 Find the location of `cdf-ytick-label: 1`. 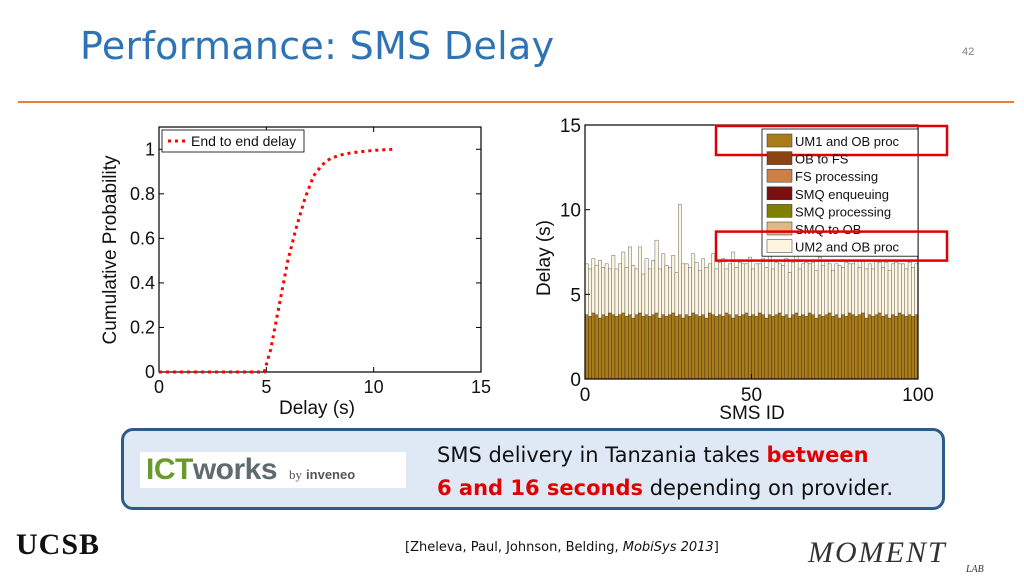

cdf-ytick-label: 1 is located at coordinates (150, 149).